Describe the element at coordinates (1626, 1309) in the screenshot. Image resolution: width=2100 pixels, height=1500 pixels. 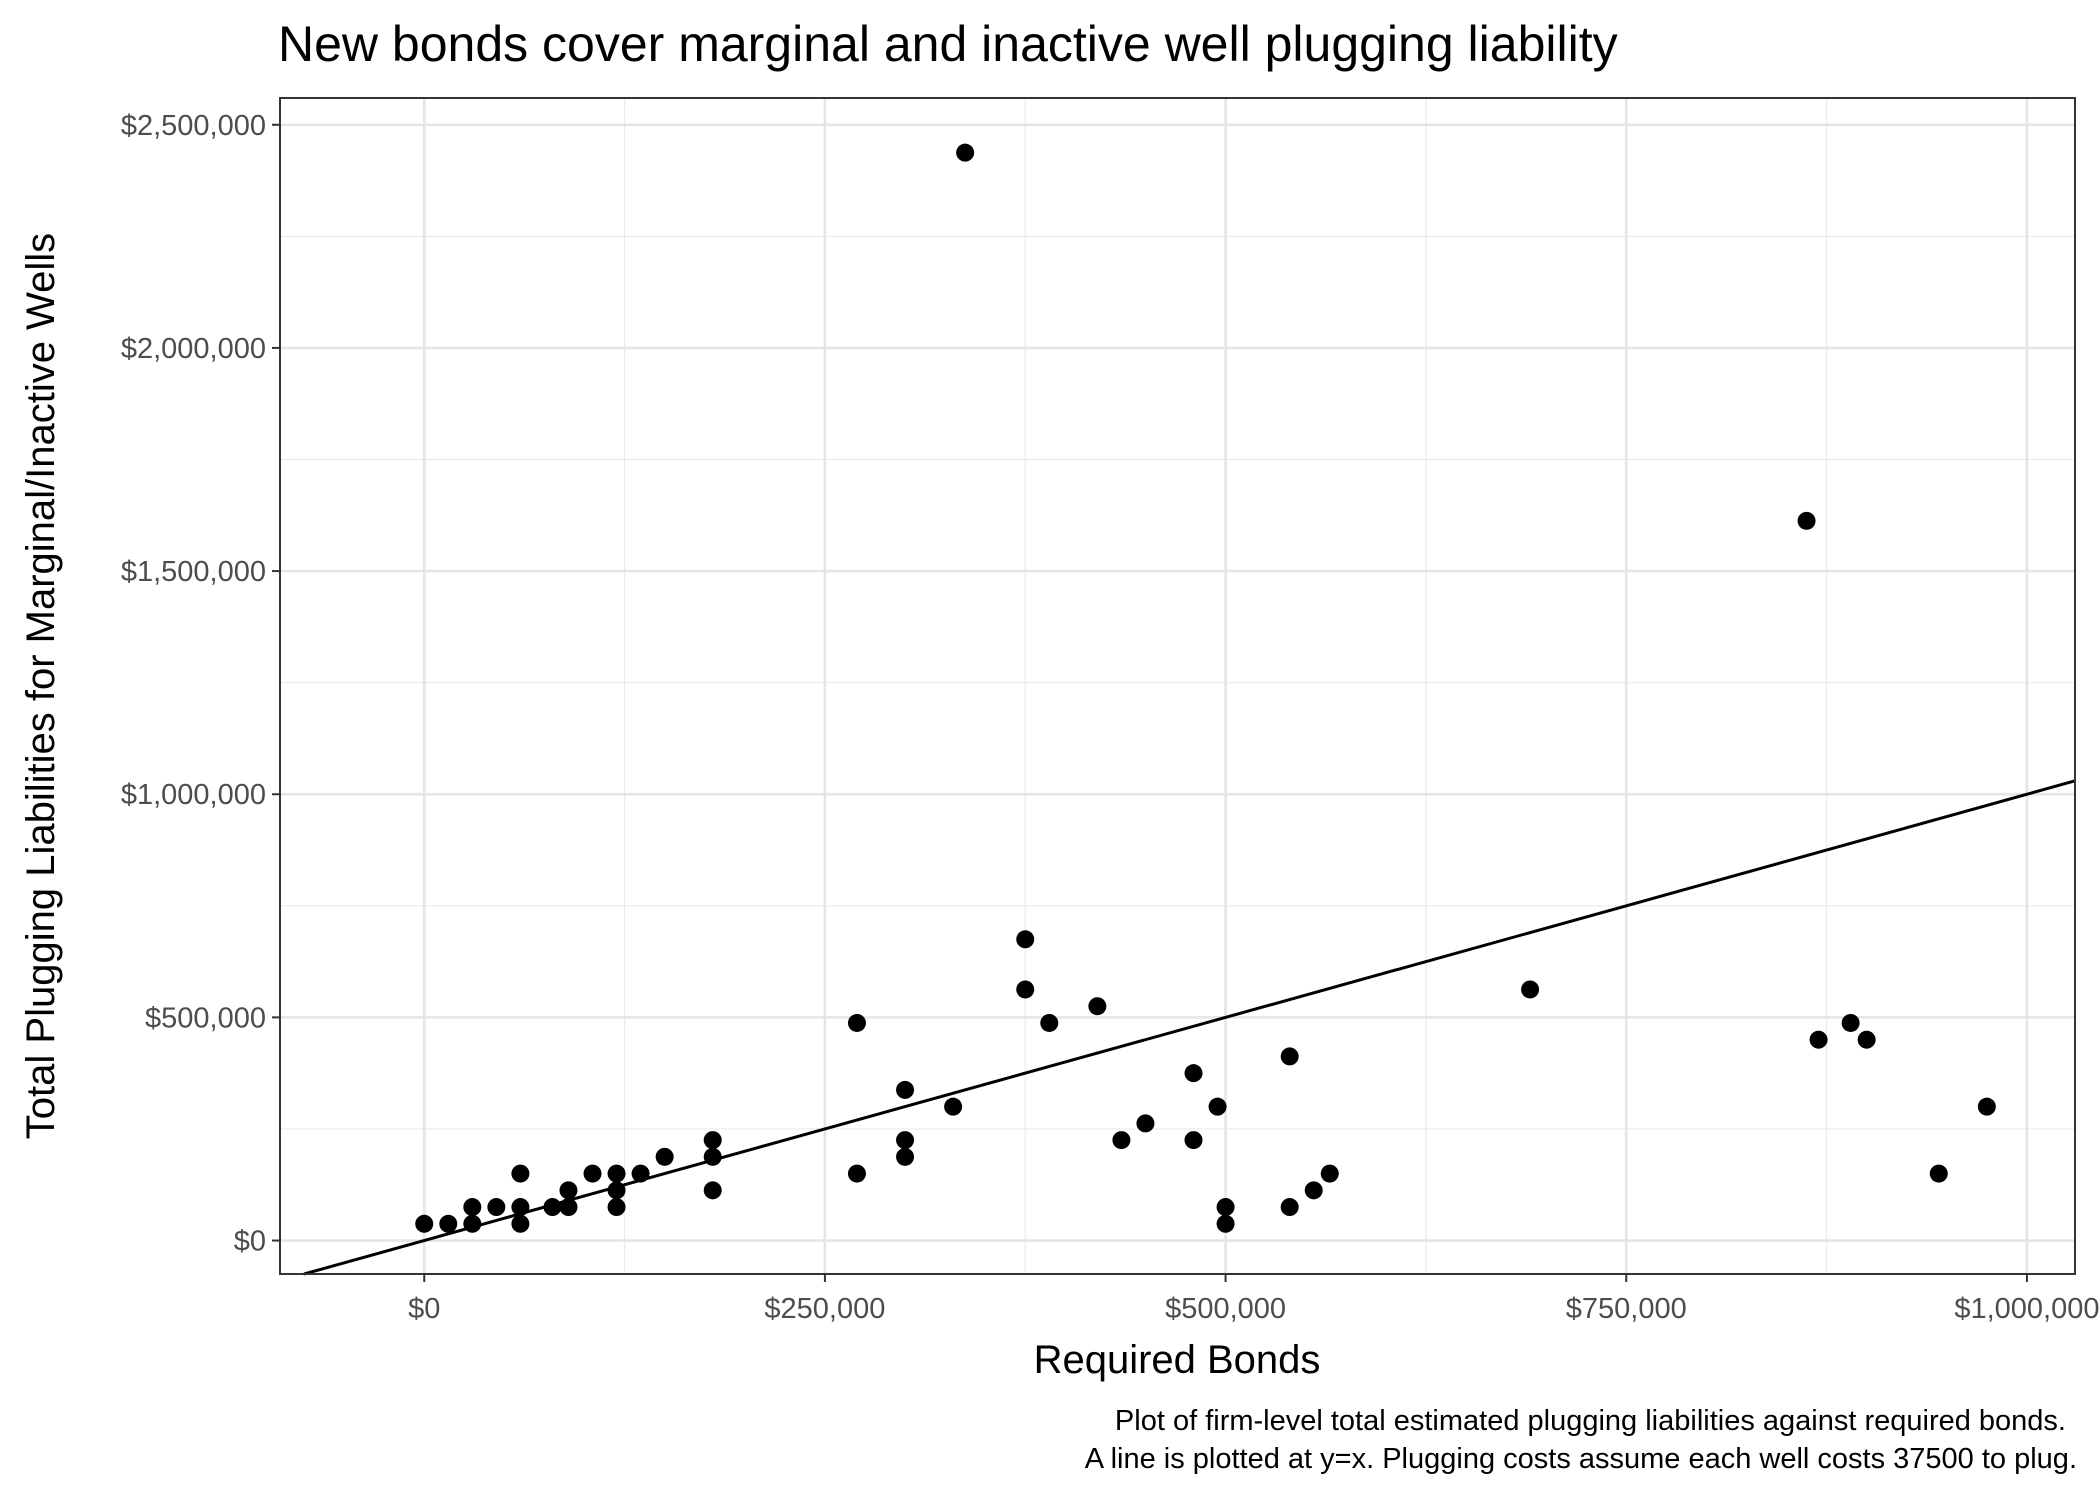
I see `x-tick-label: $750,000` at that location.